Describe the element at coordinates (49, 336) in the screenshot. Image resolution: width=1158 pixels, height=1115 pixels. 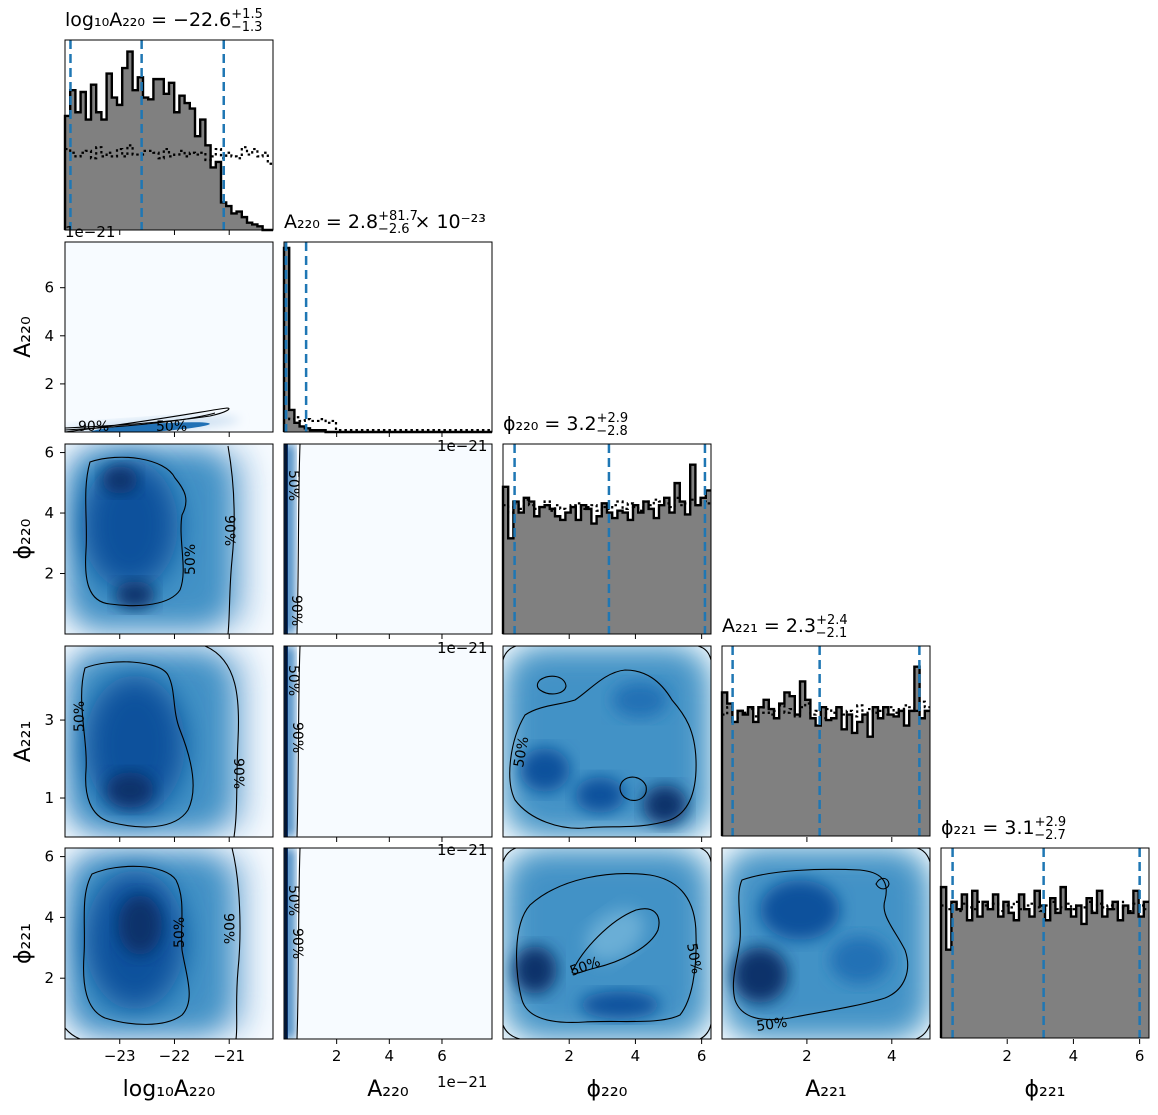
I see `y-tick-label-A220: 4` at that location.